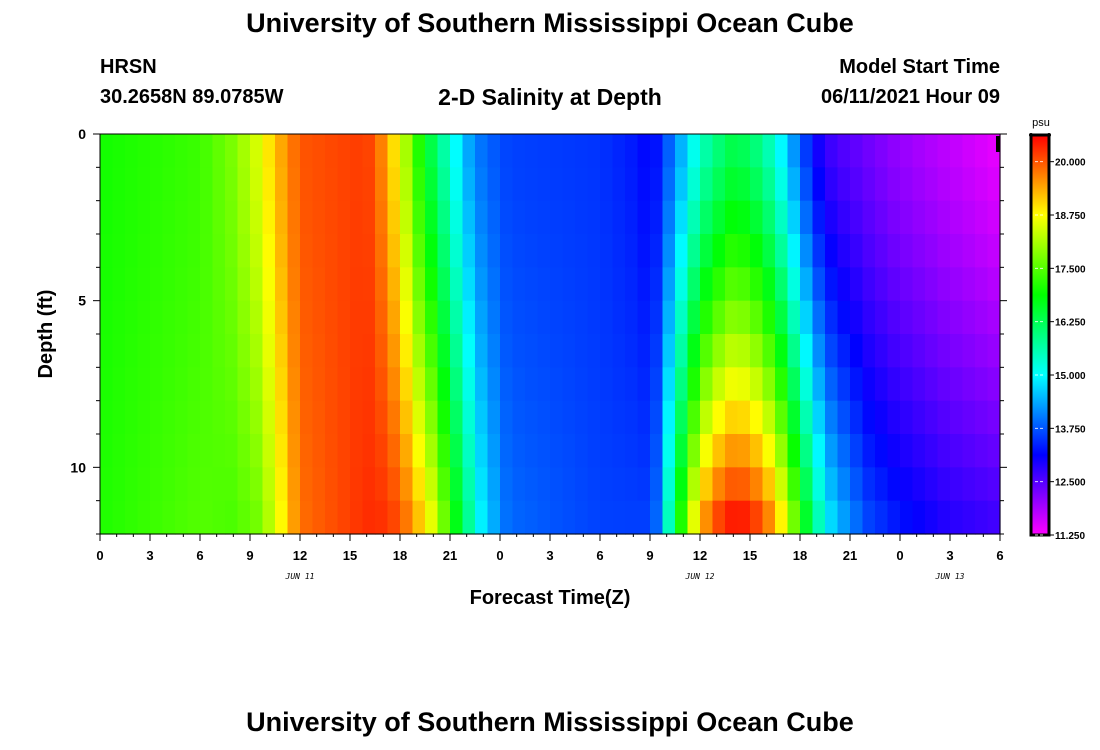 This screenshot has height=750, width=1100. I want to click on x-tick-label: 18, so click(400, 555).